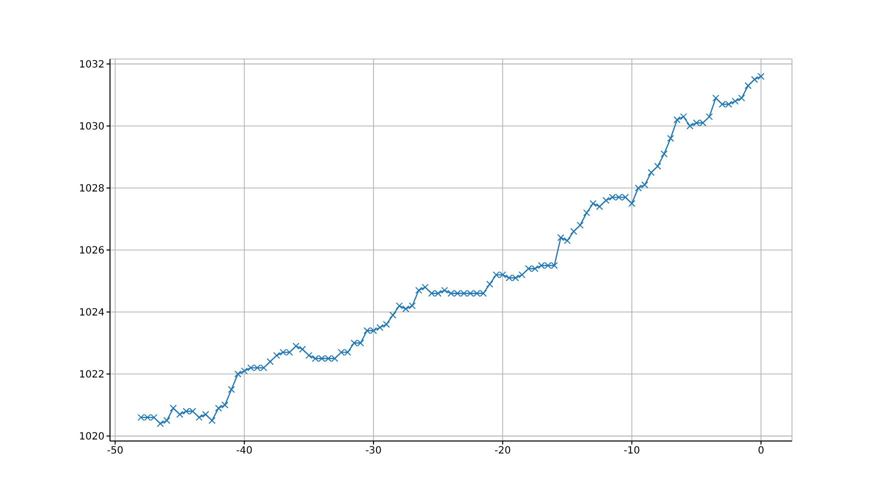 This screenshot has height=495, width=880. Describe the element at coordinates (373, 451) in the screenshot. I see `x-tick-label: -30` at that location.